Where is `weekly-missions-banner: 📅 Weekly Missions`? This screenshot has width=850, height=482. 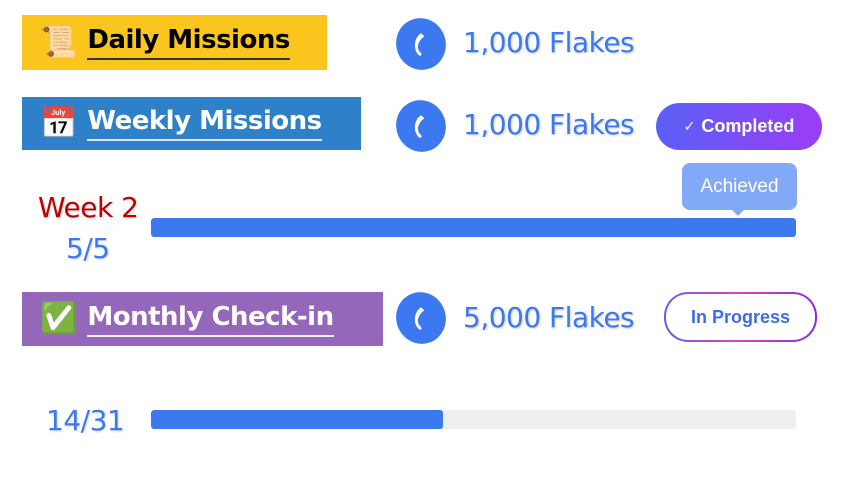
weekly-missions-banner: 📅 Weekly Missions is located at coordinates (191, 123).